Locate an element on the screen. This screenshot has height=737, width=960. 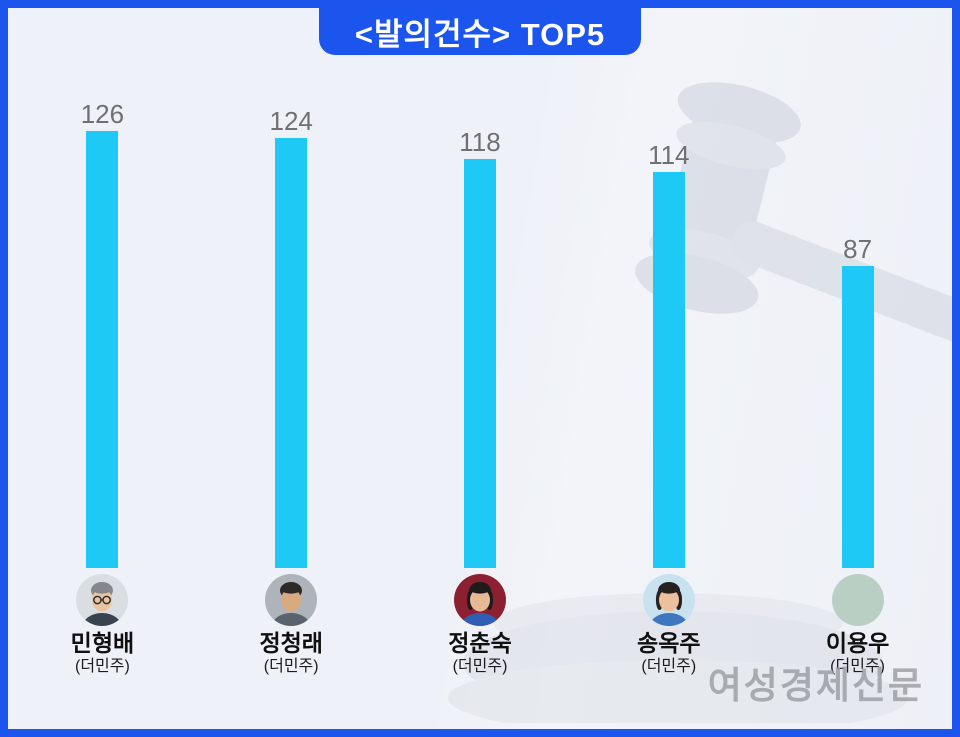
bar-column: 118 is located at coordinates (480, 288).